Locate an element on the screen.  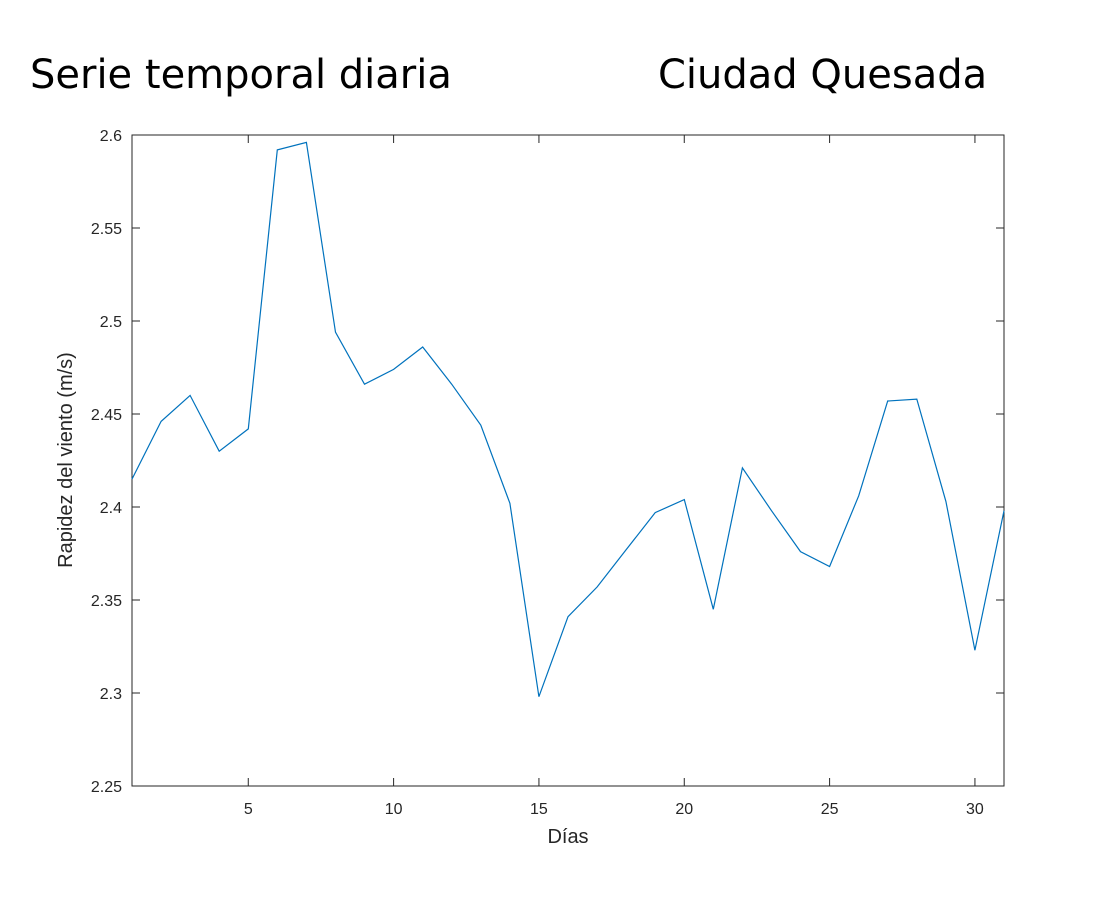
y-tick-label: 2.6 is located at coordinates (111, 136).